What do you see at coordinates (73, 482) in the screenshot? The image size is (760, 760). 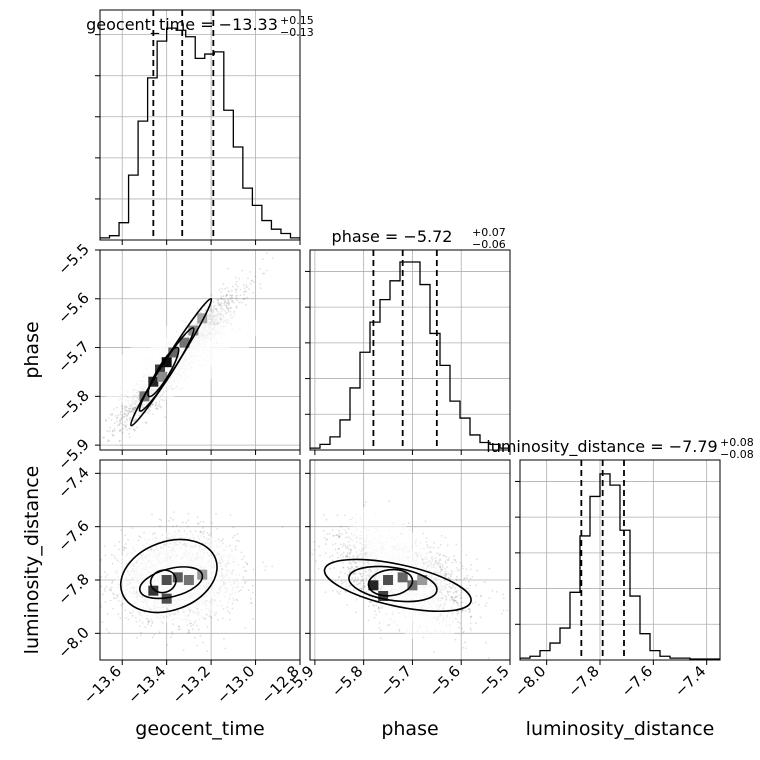 I see `y-tick-label: −7.4` at bounding box center [73, 482].